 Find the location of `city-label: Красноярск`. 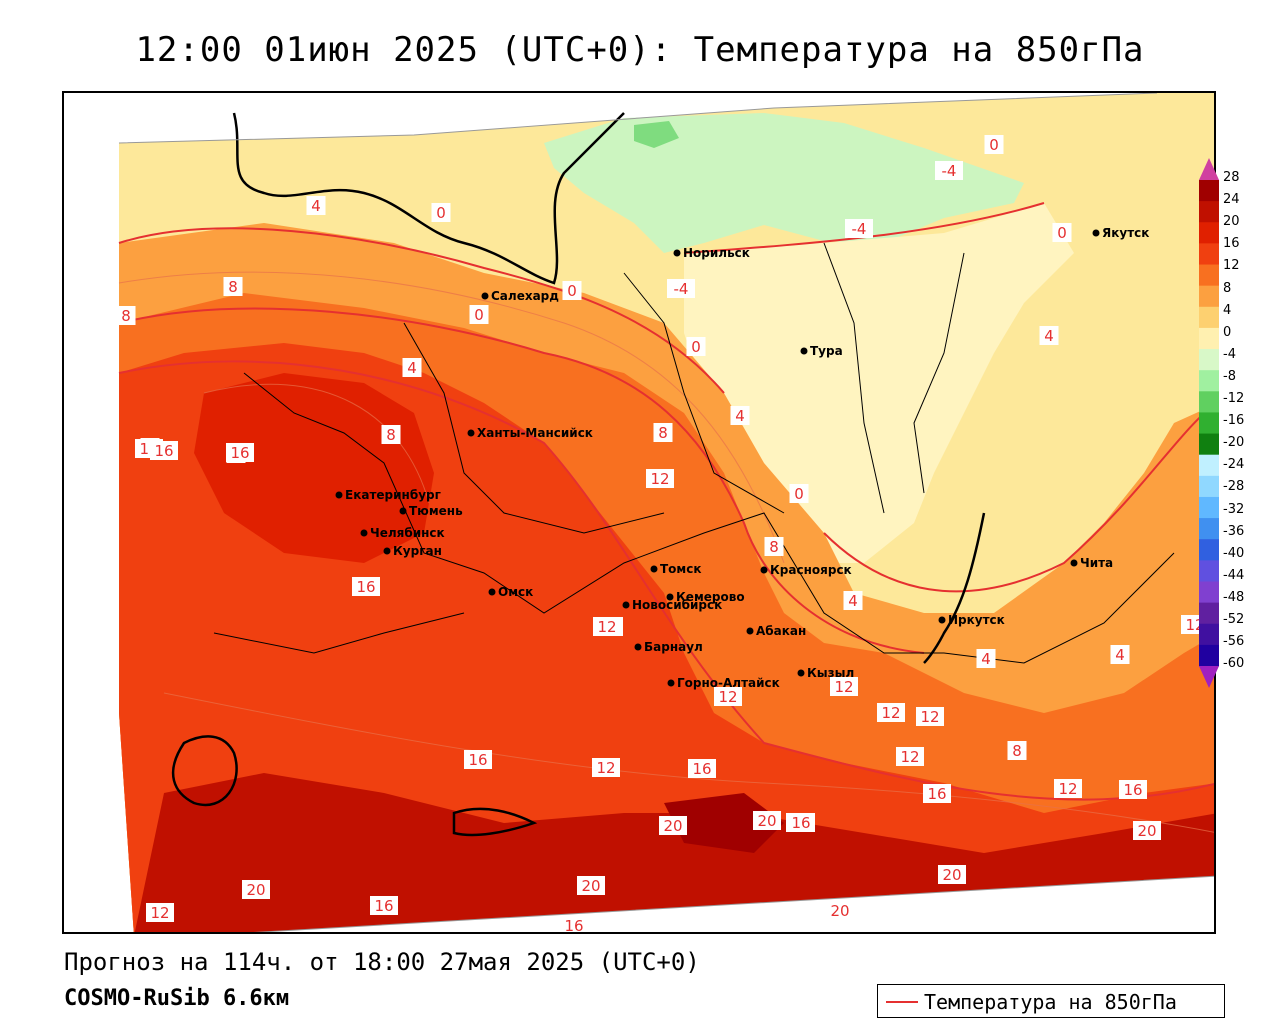

city-label: Красноярск is located at coordinates (811, 570).